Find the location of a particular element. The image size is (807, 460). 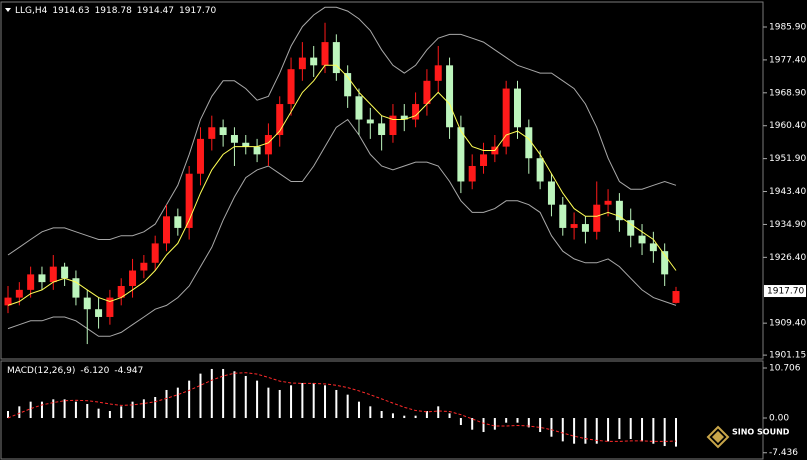

y-tick-label: 0.00 is located at coordinates (779, 419).